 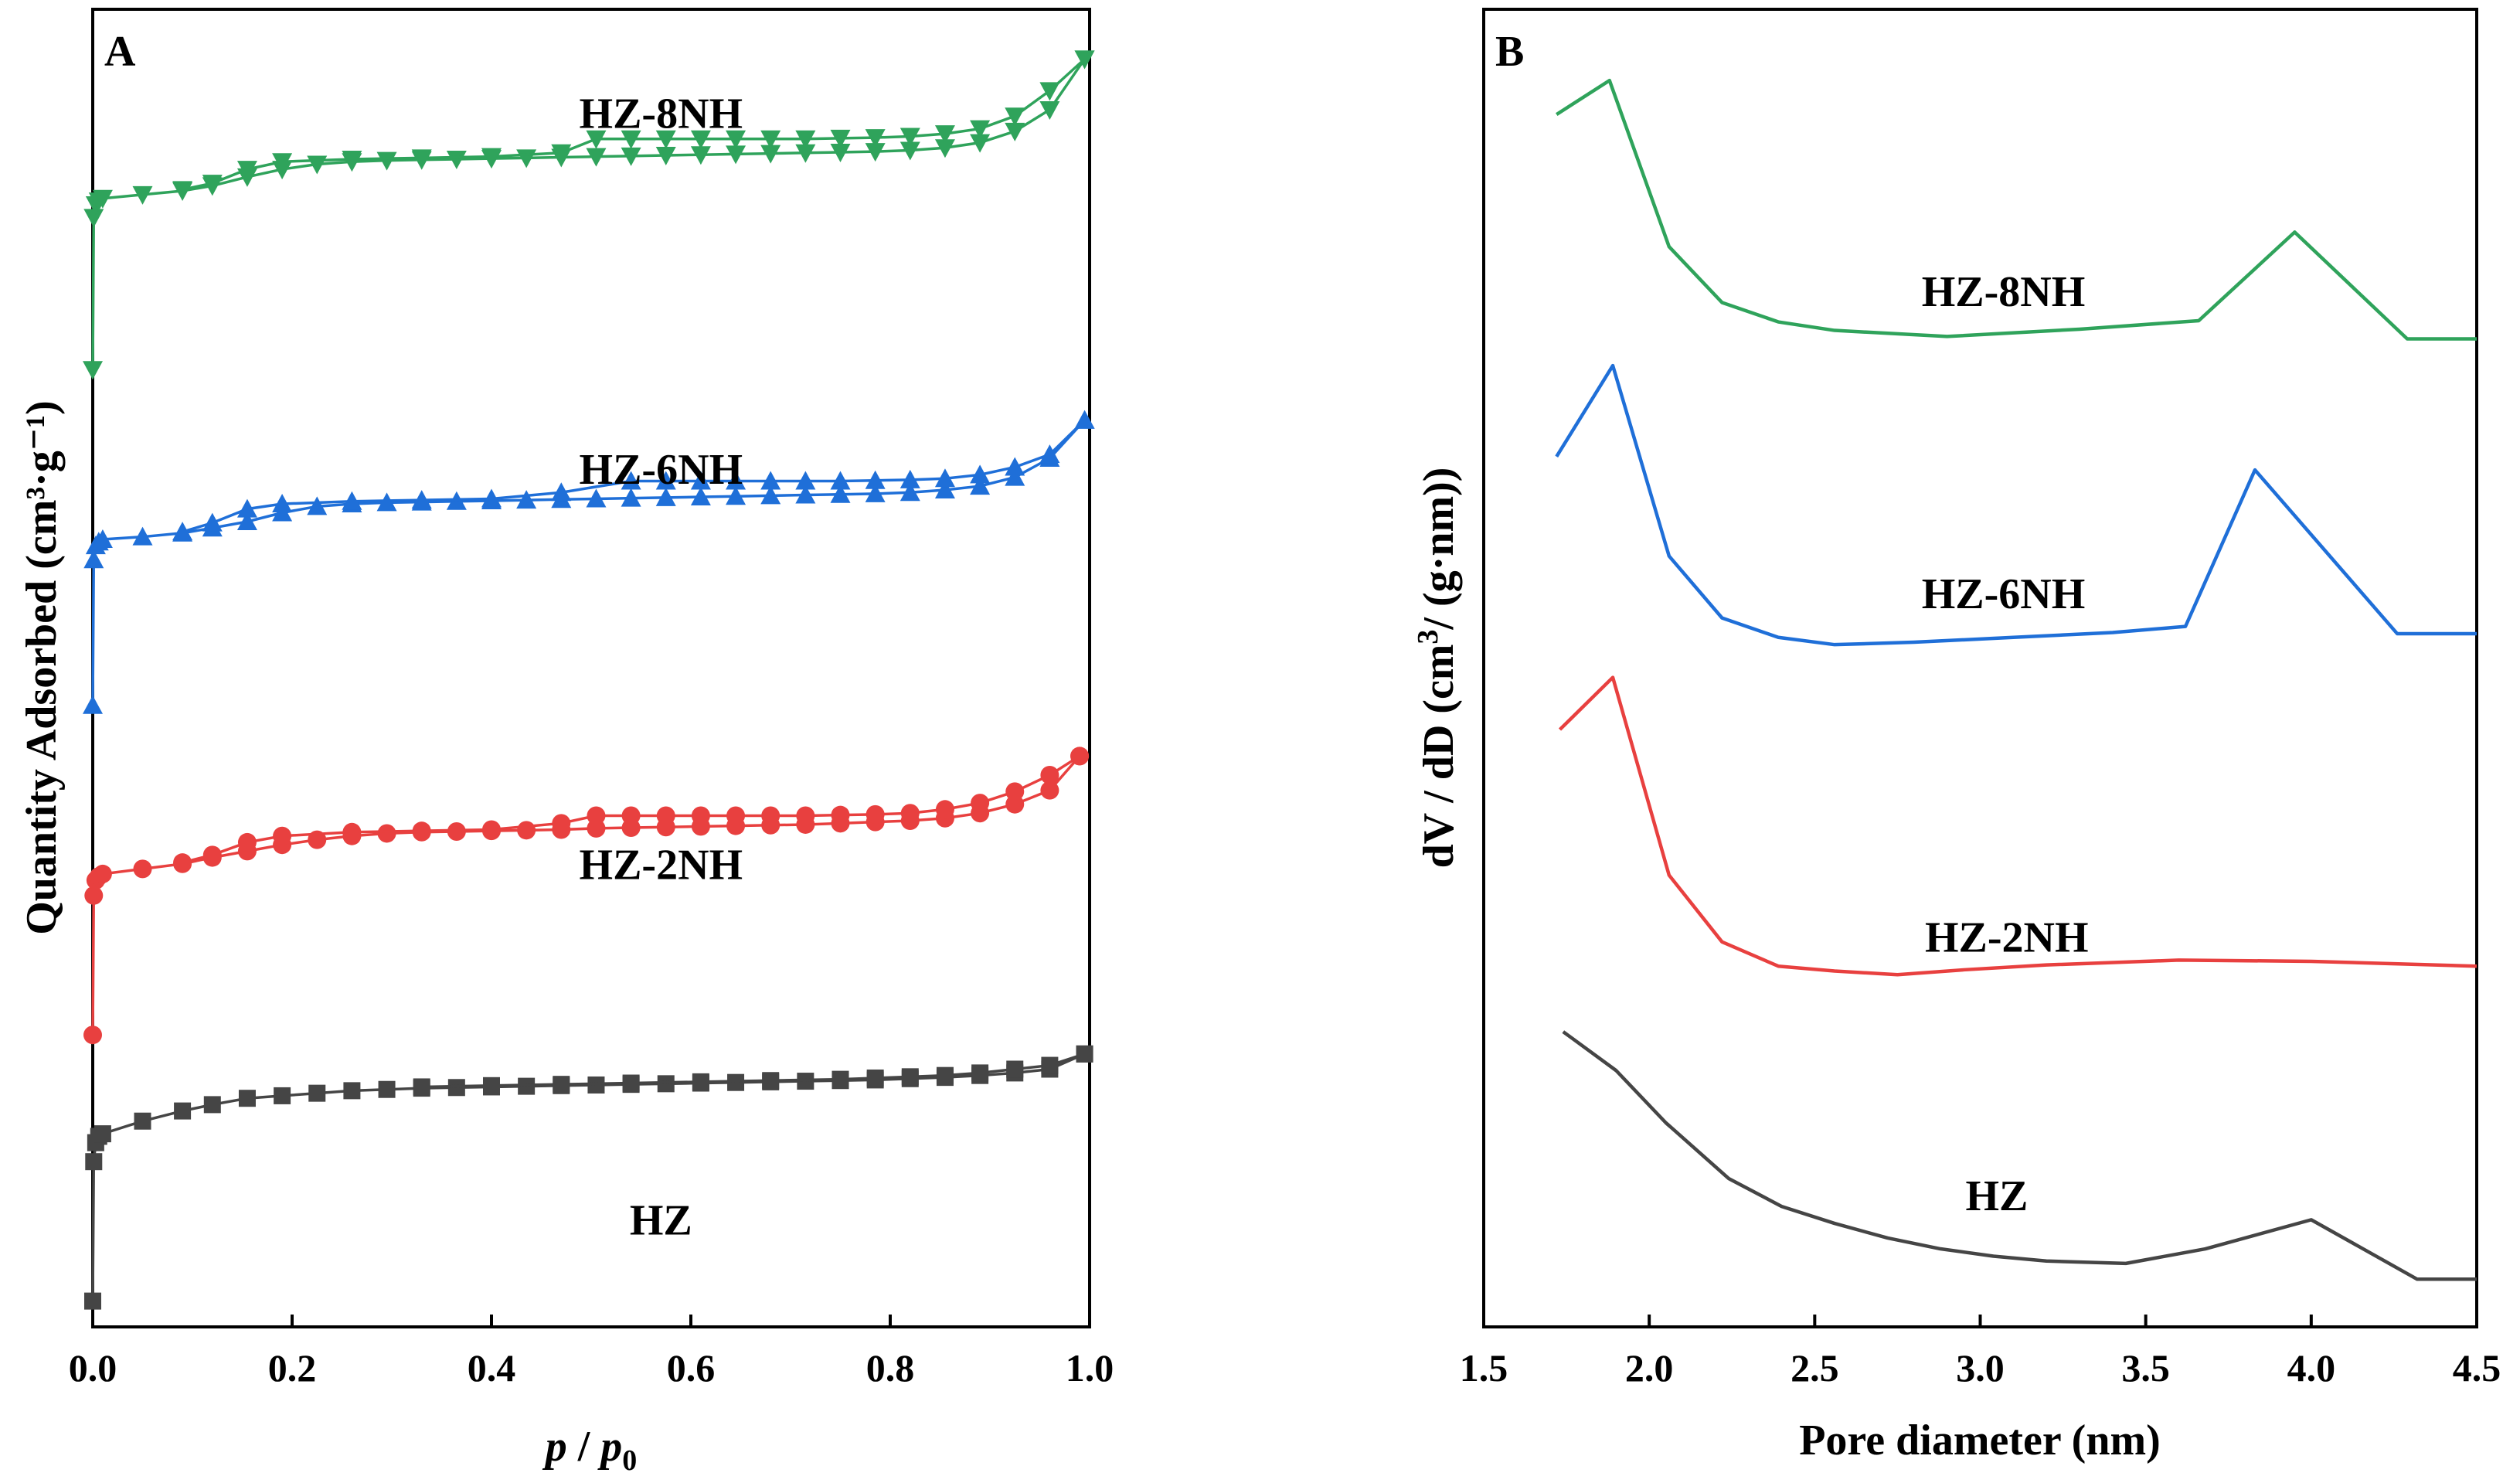 I want to click on x-tick-label: 3.5, so click(x=2145, y=1367).